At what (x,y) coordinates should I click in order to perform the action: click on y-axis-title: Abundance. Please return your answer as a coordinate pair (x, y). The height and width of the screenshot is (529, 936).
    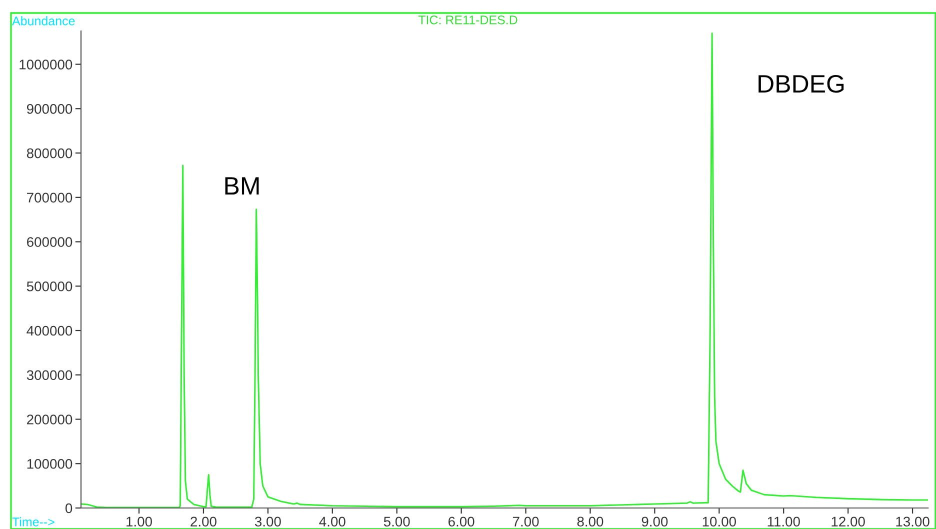
    Looking at the image, I should click on (43, 21).